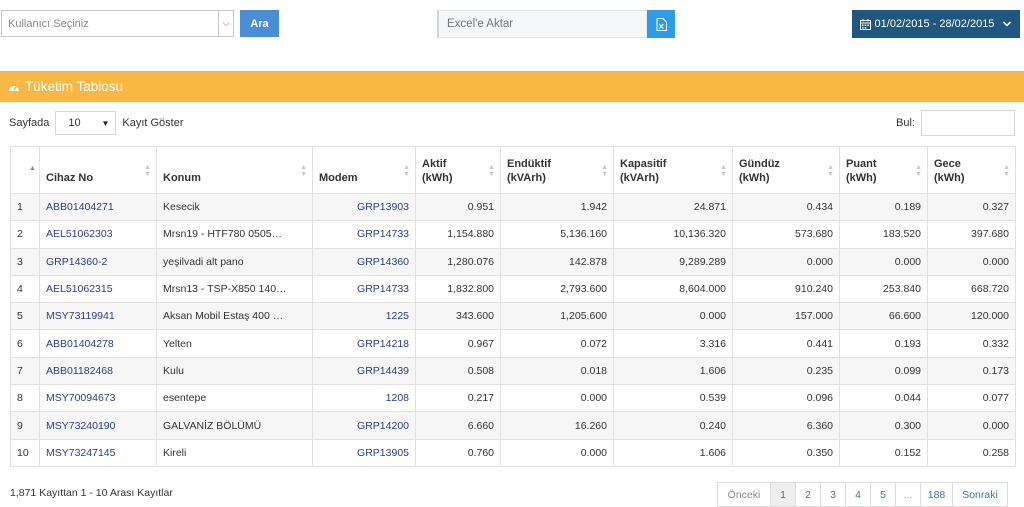 The image size is (1024, 507). What do you see at coordinates (786, 261) in the screenshot?
I see `cell-gunduz: 0.000` at bounding box center [786, 261].